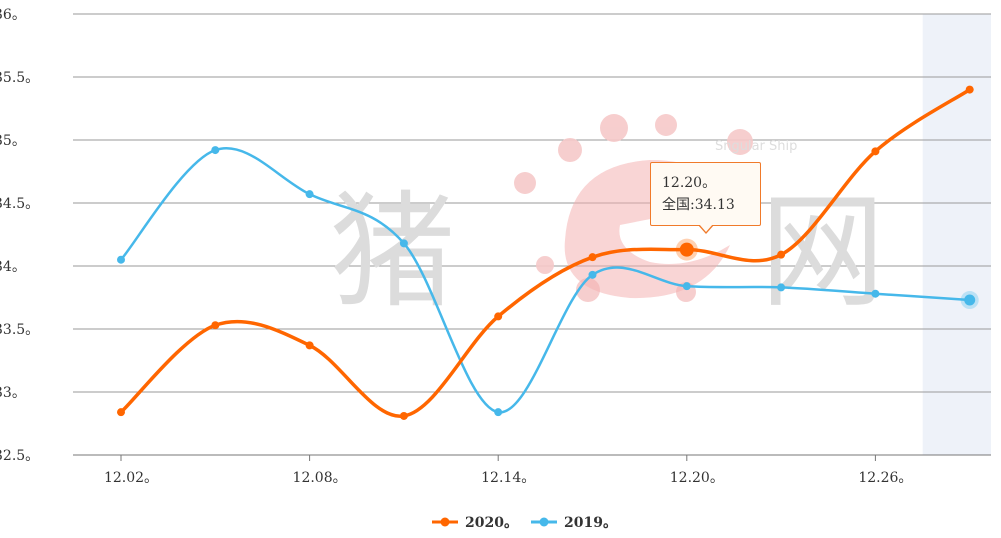 Image resolution: width=1001 pixels, height=538 pixels. I want to click on y-tick-label: 33.5。, so click(19, 330).